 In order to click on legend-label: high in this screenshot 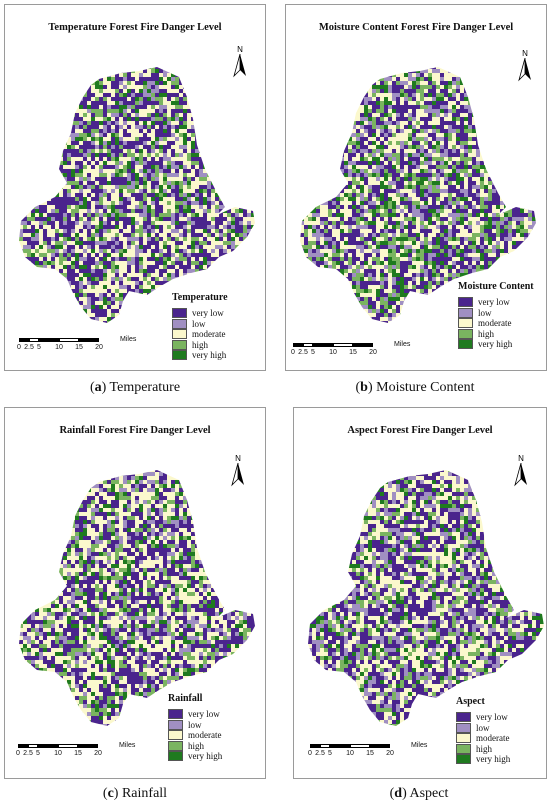, I will do `click(200, 344)`.